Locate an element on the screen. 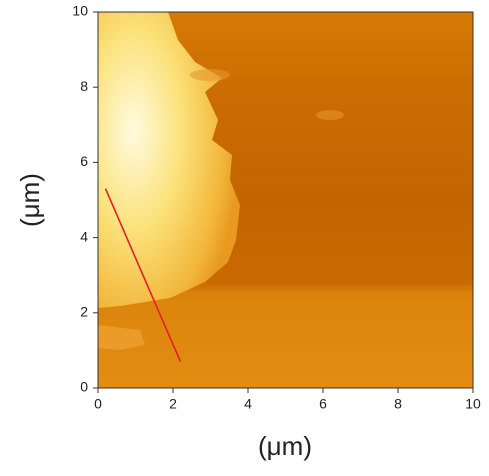 The height and width of the screenshot is (476, 489). y-tick-label: 2 is located at coordinates (84, 312).